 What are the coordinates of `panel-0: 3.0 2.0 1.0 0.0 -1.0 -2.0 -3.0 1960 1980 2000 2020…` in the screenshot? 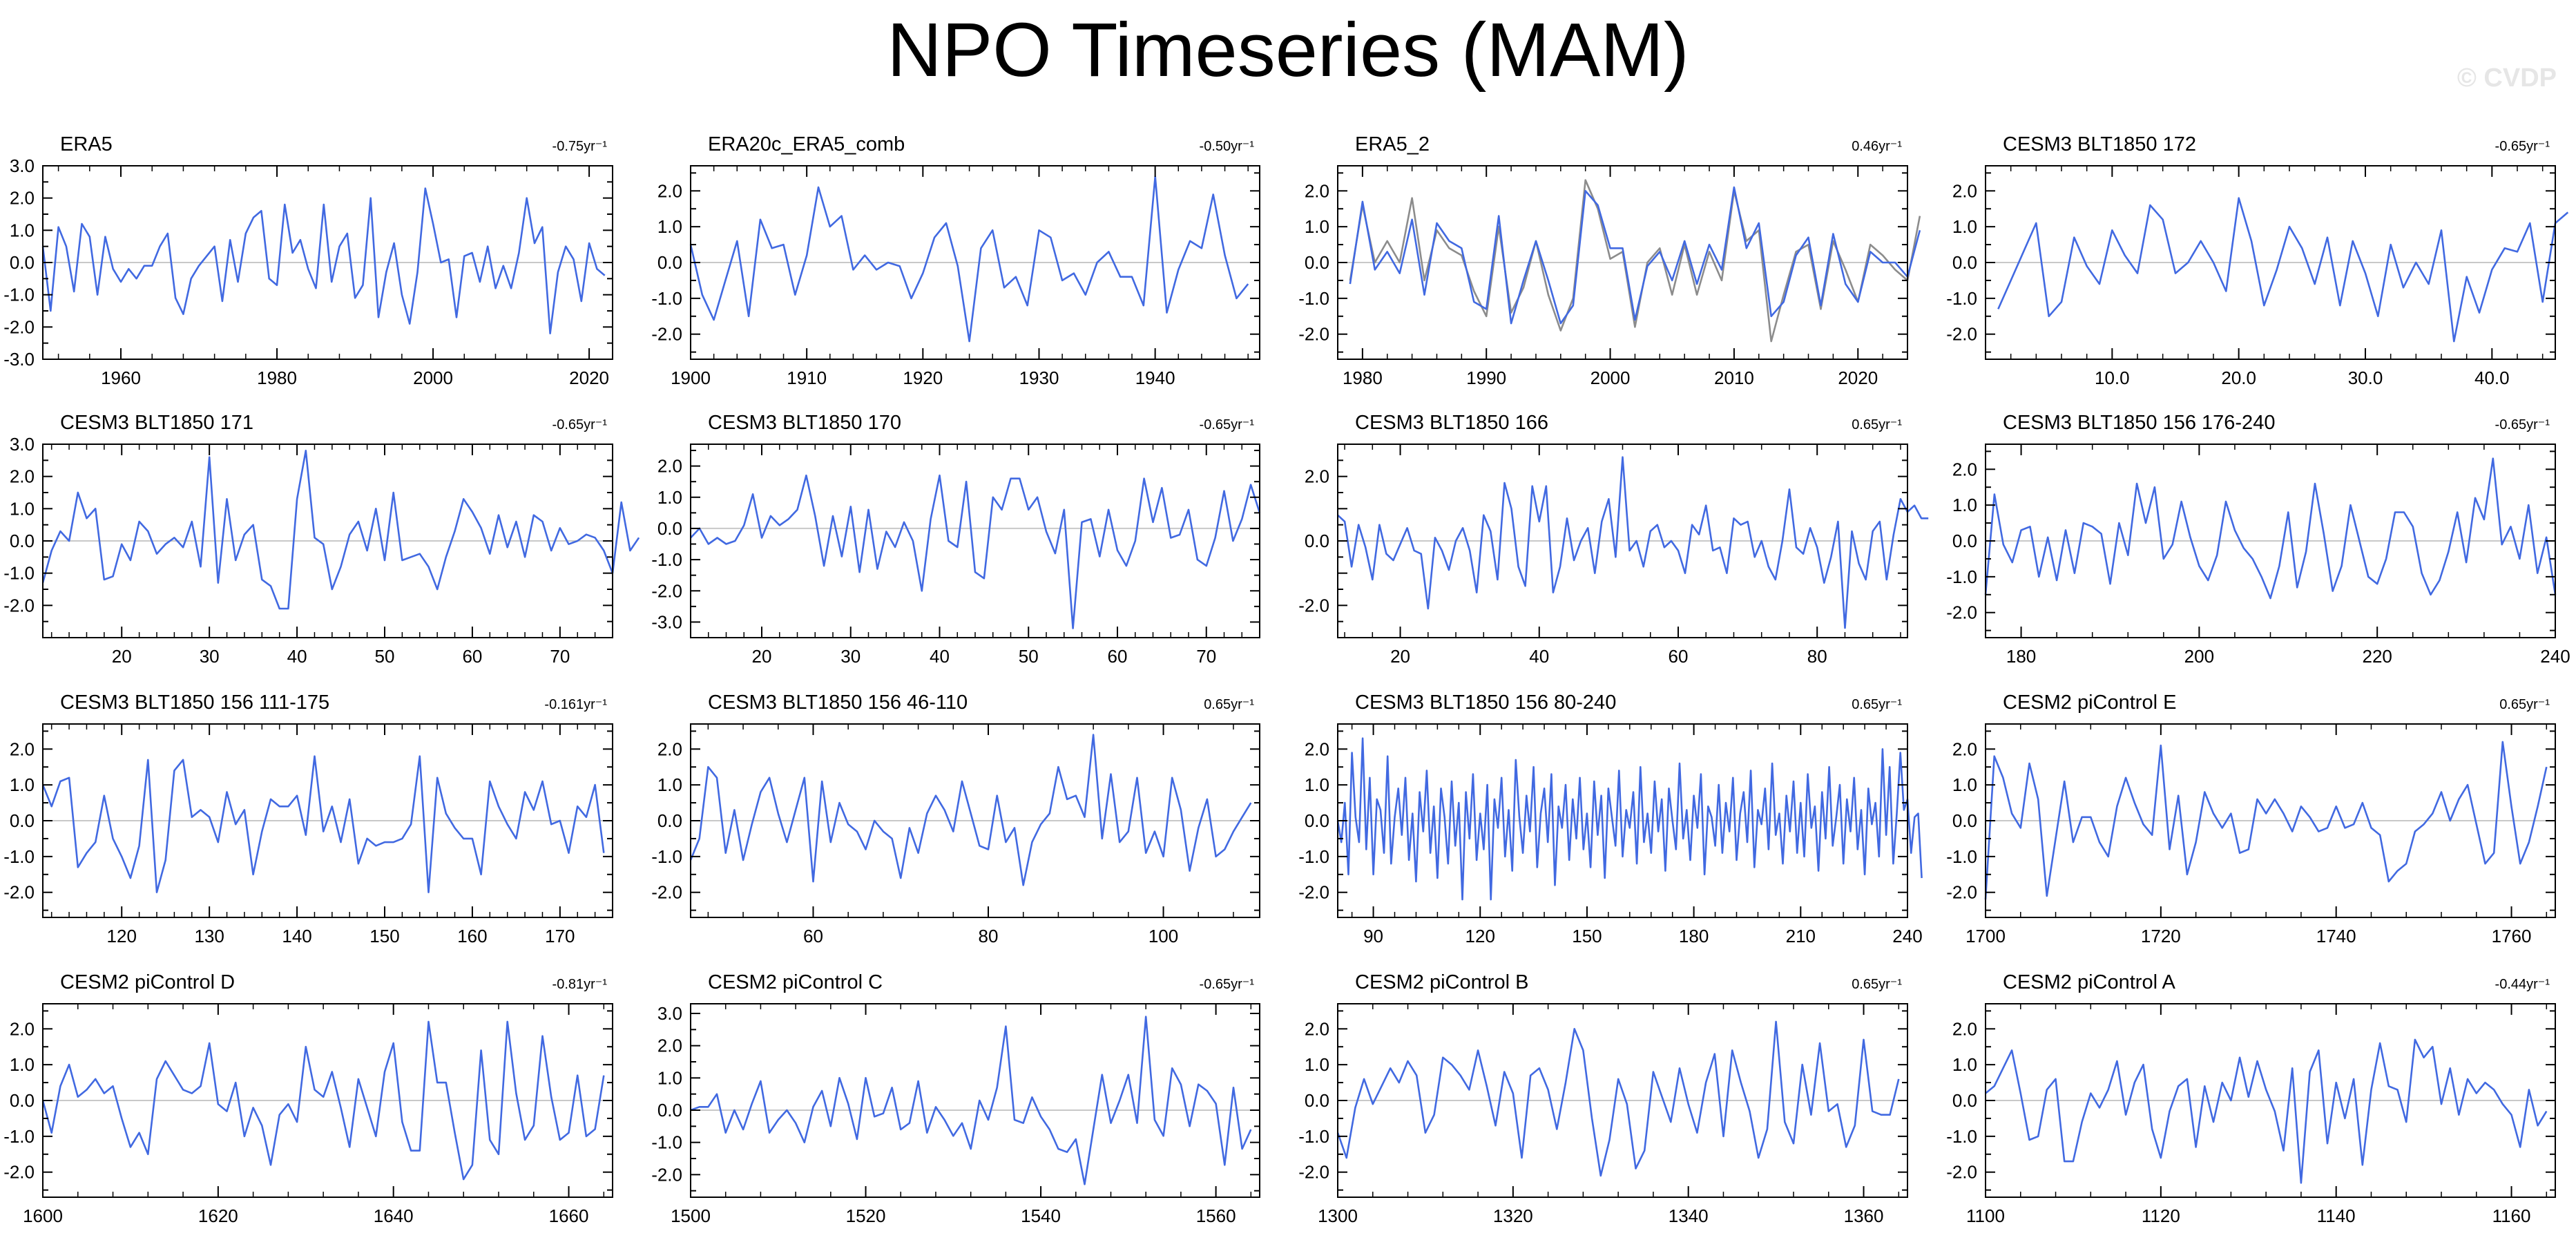 It's located at (308, 260).